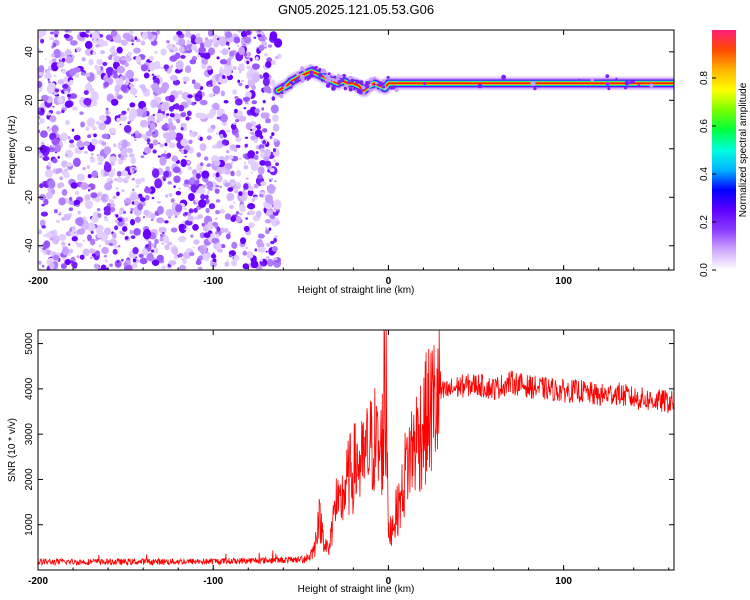 This screenshot has width=750, height=600. Describe the element at coordinates (213, 581) in the screenshot. I see `x-tick-label: -100` at that location.